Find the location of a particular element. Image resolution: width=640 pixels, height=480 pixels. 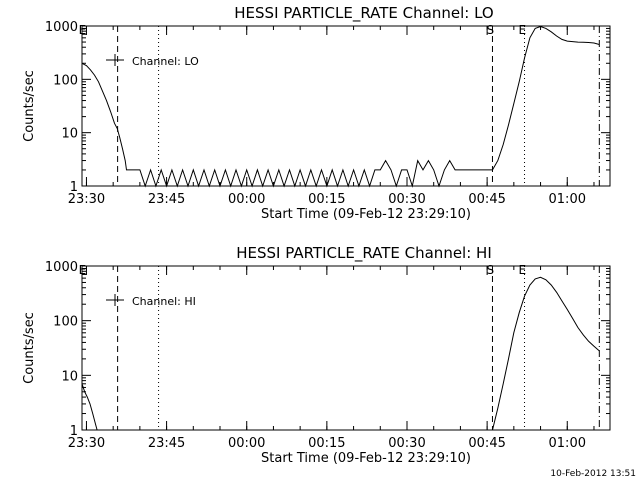

legend-label: Channel: HI is located at coordinates (164, 301).